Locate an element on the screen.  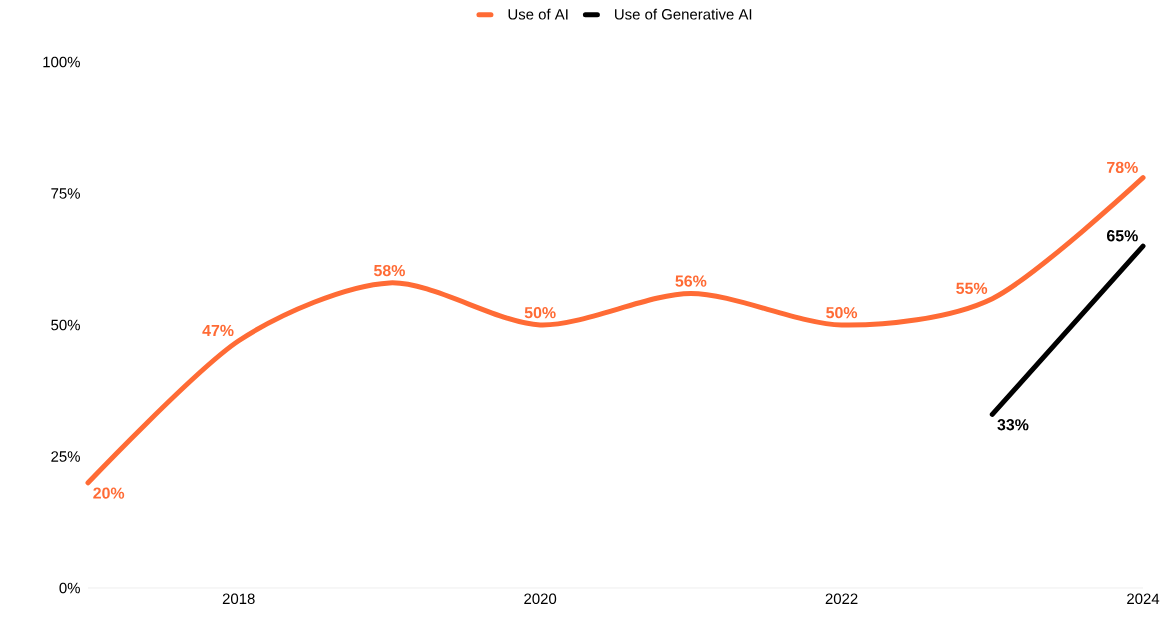
y-tick-label: 50% is located at coordinates (65, 325).